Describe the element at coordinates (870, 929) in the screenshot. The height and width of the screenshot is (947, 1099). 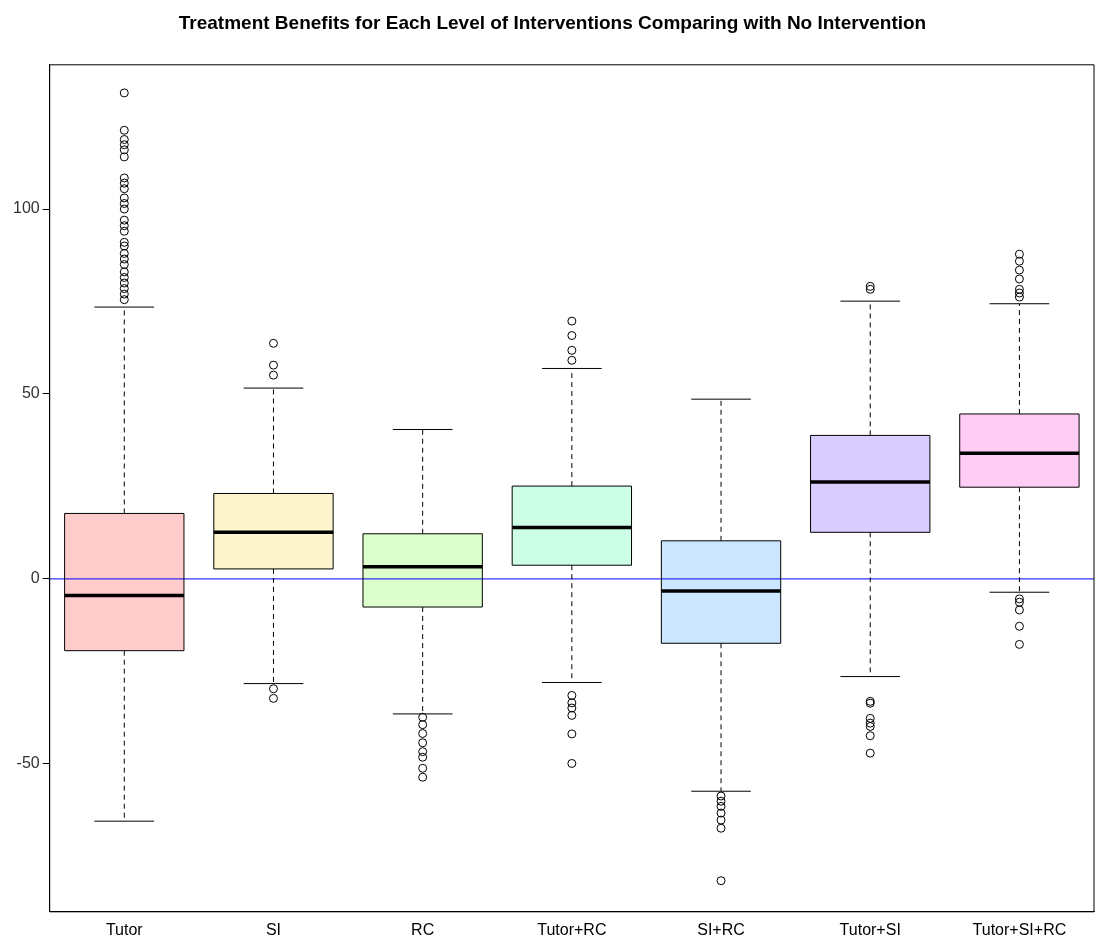
I see `x-tick-label: Tutor+SI` at that location.